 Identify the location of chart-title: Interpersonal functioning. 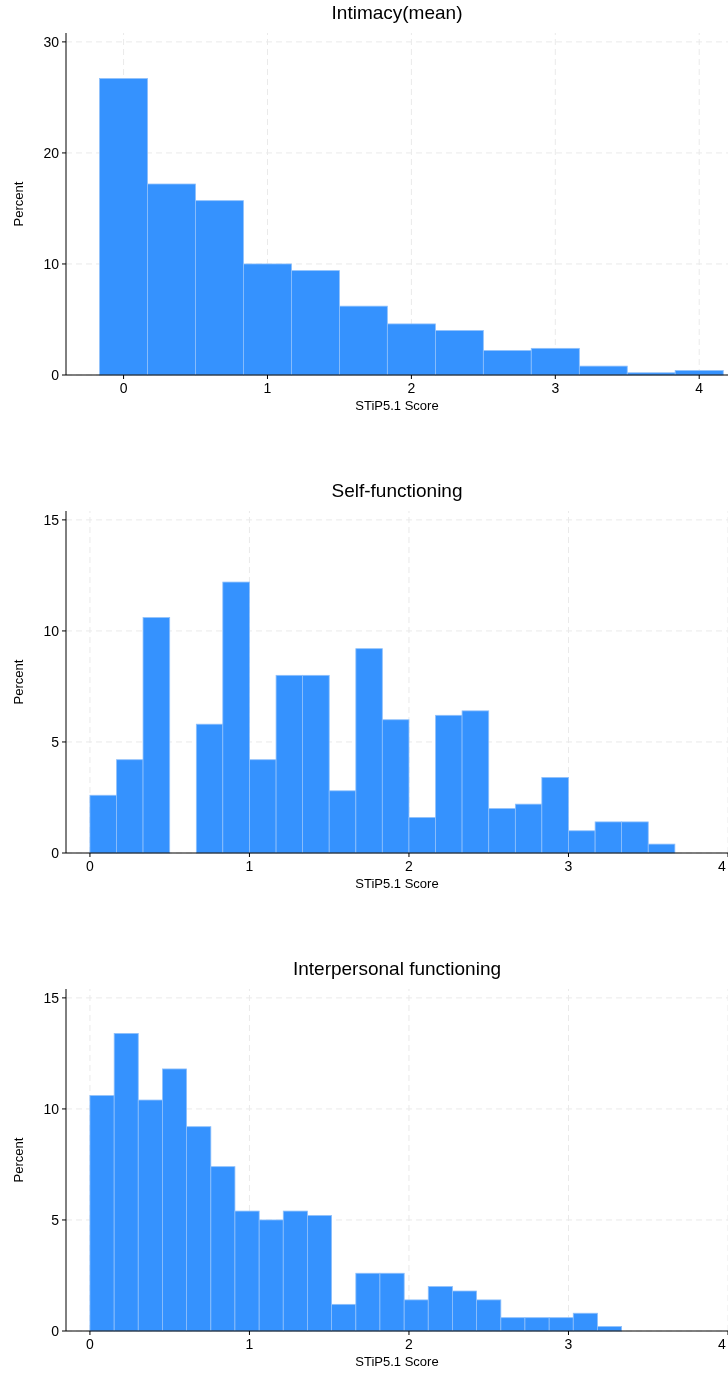
(397, 968).